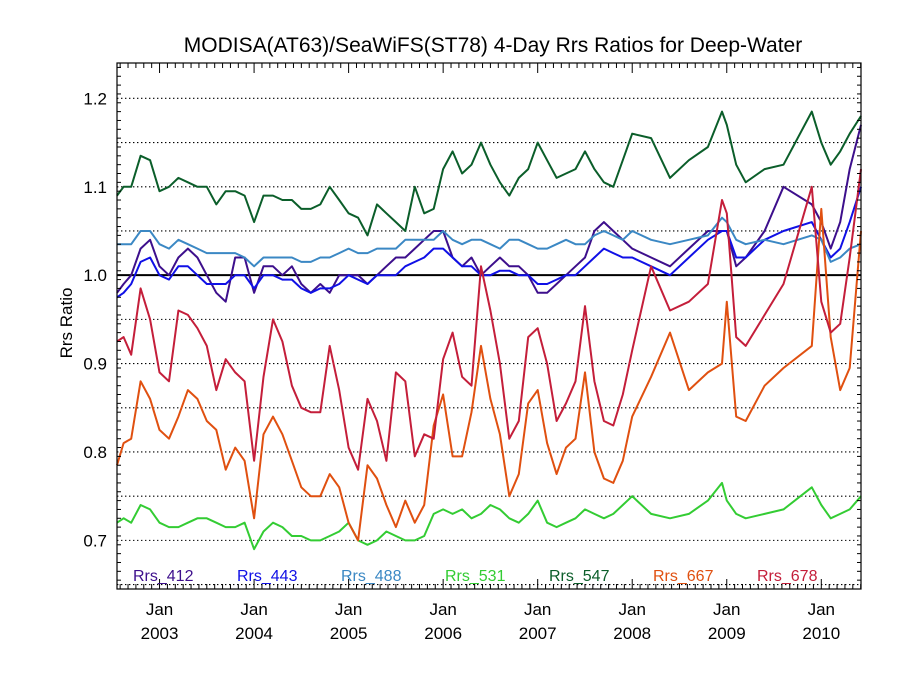 The width and height of the screenshot is (900, 675). What do you see at coordinates (683, 576) in the screenshot?
I see `legend-entry: Rrs_667` at bounding box center [683, 576].